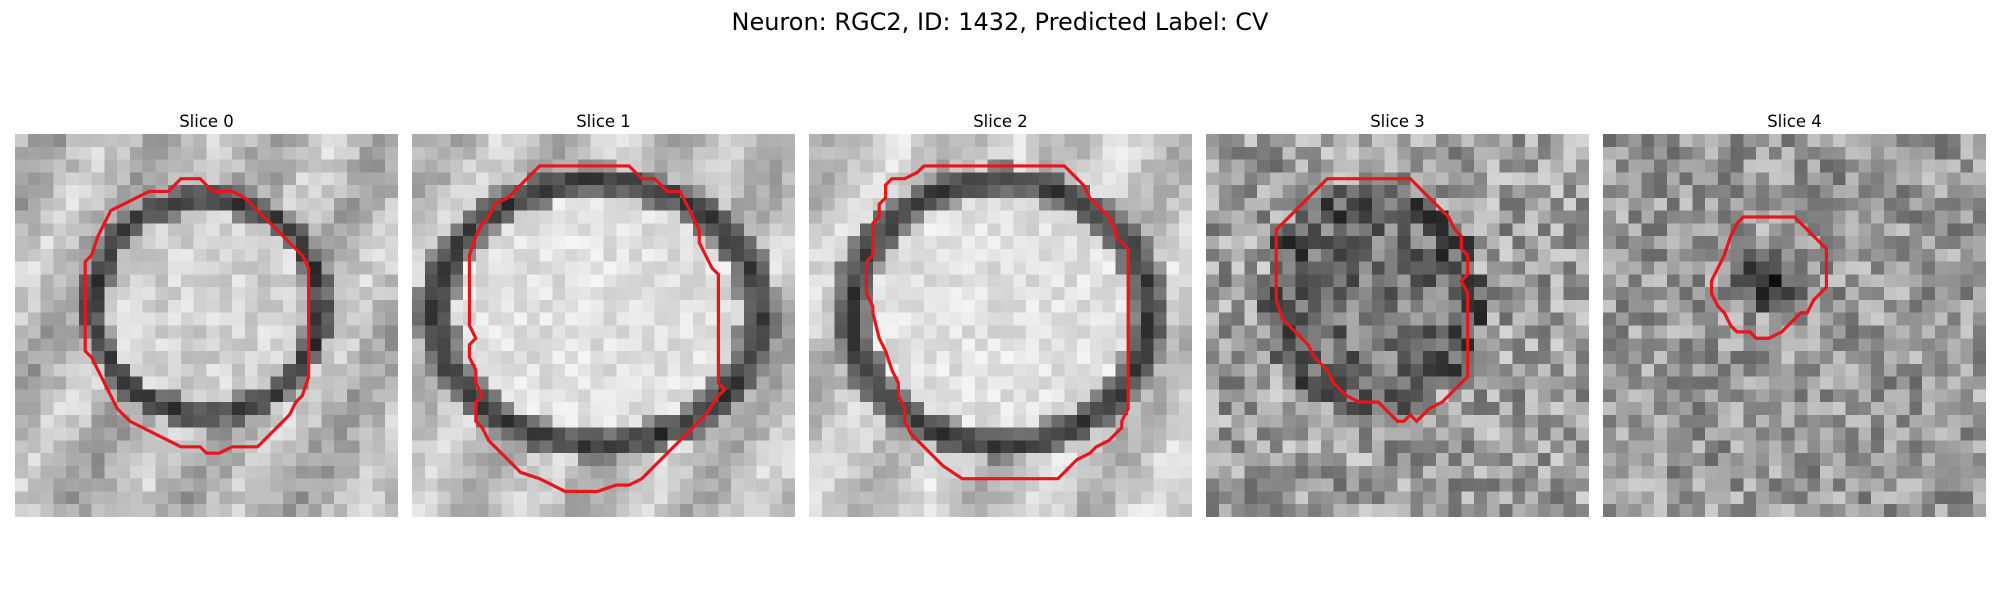  I want to click on slice-panel-4: Slice 4, so click(1794, 313).